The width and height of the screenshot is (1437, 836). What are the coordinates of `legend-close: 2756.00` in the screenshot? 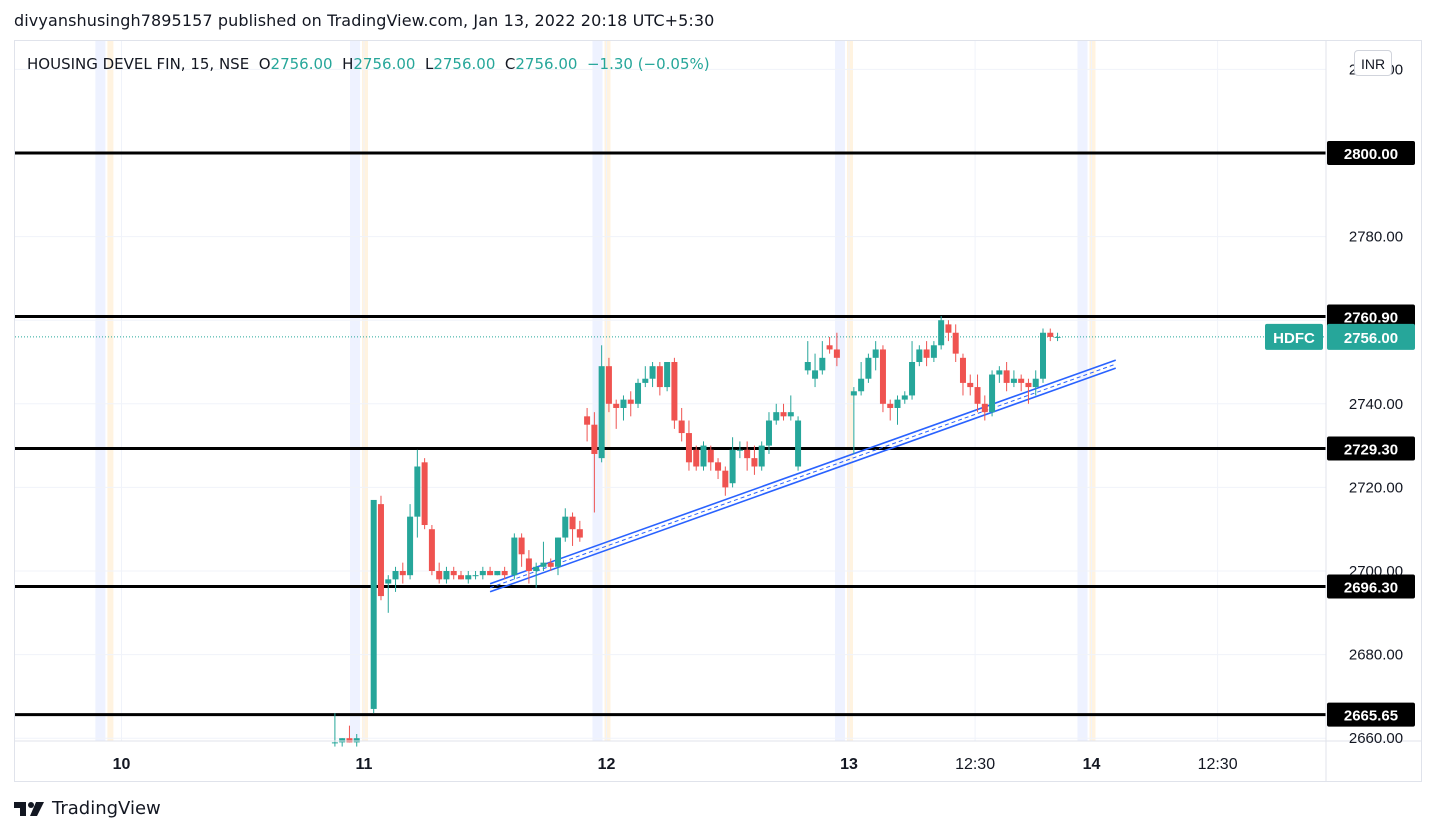 It's located at (546, 64).